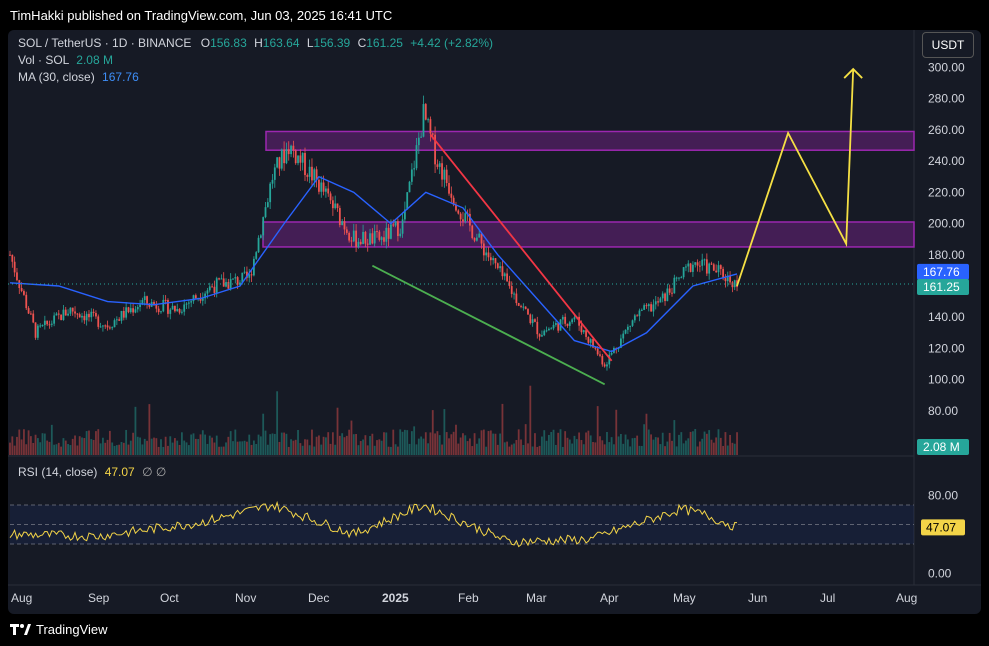  What do you see at coordinates (464, 598) in the screenshot?
I see `time-axis: Aug Sep Oct Nov Dec 2025 Feb Mar Apr May Jun Jul Aug` at bounding box center [464, 598].